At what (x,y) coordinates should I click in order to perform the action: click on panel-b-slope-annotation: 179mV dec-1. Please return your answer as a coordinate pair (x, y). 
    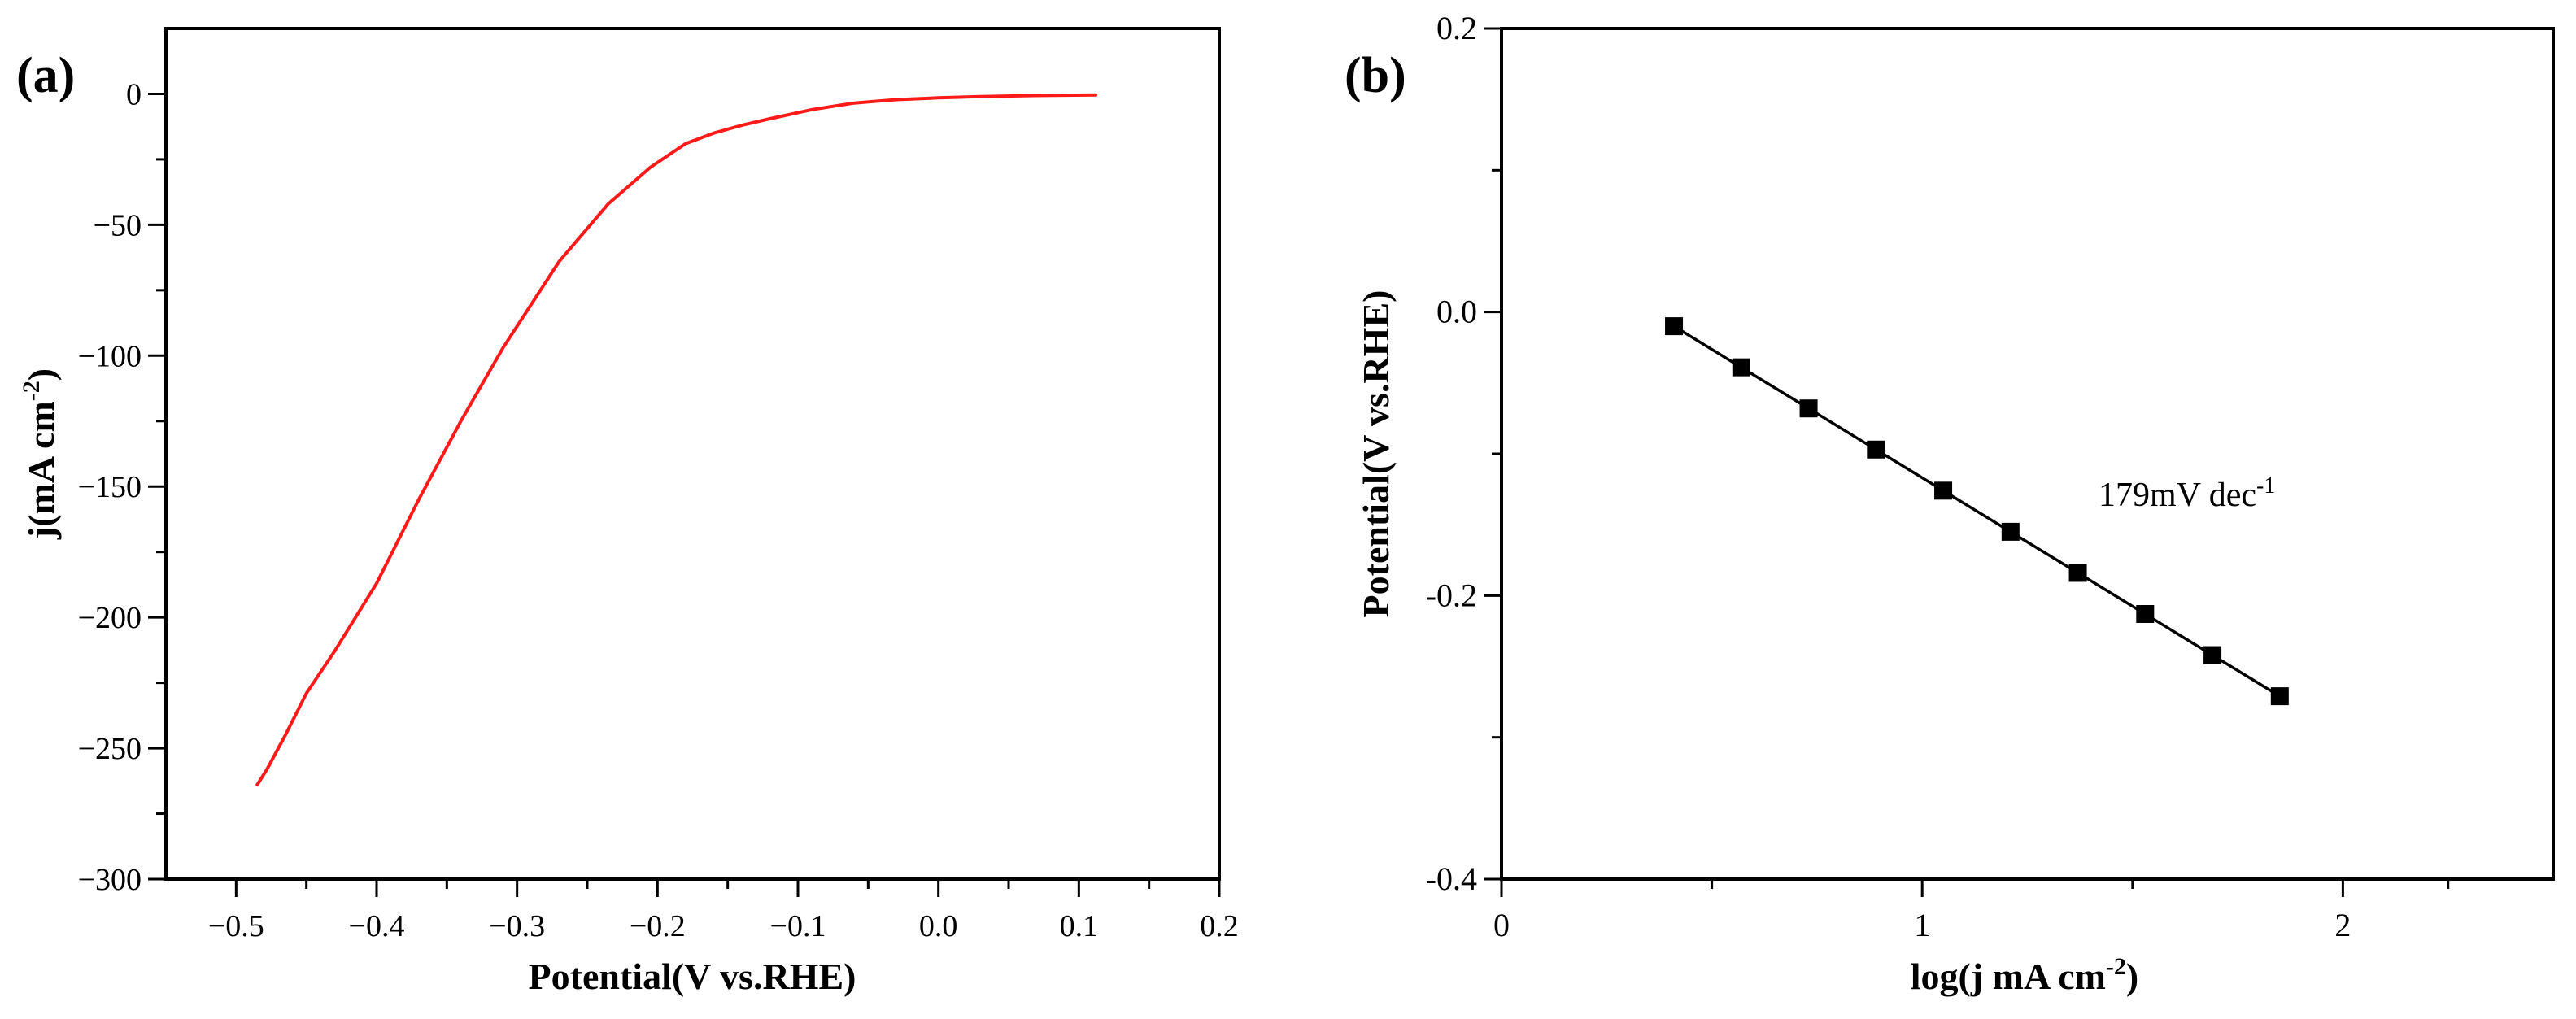
    Looking at the image, I should click on (2187, 493).